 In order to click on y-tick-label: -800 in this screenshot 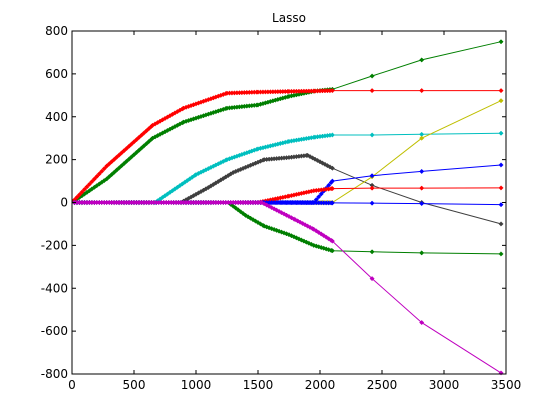, I will do `click(54, 374)`.